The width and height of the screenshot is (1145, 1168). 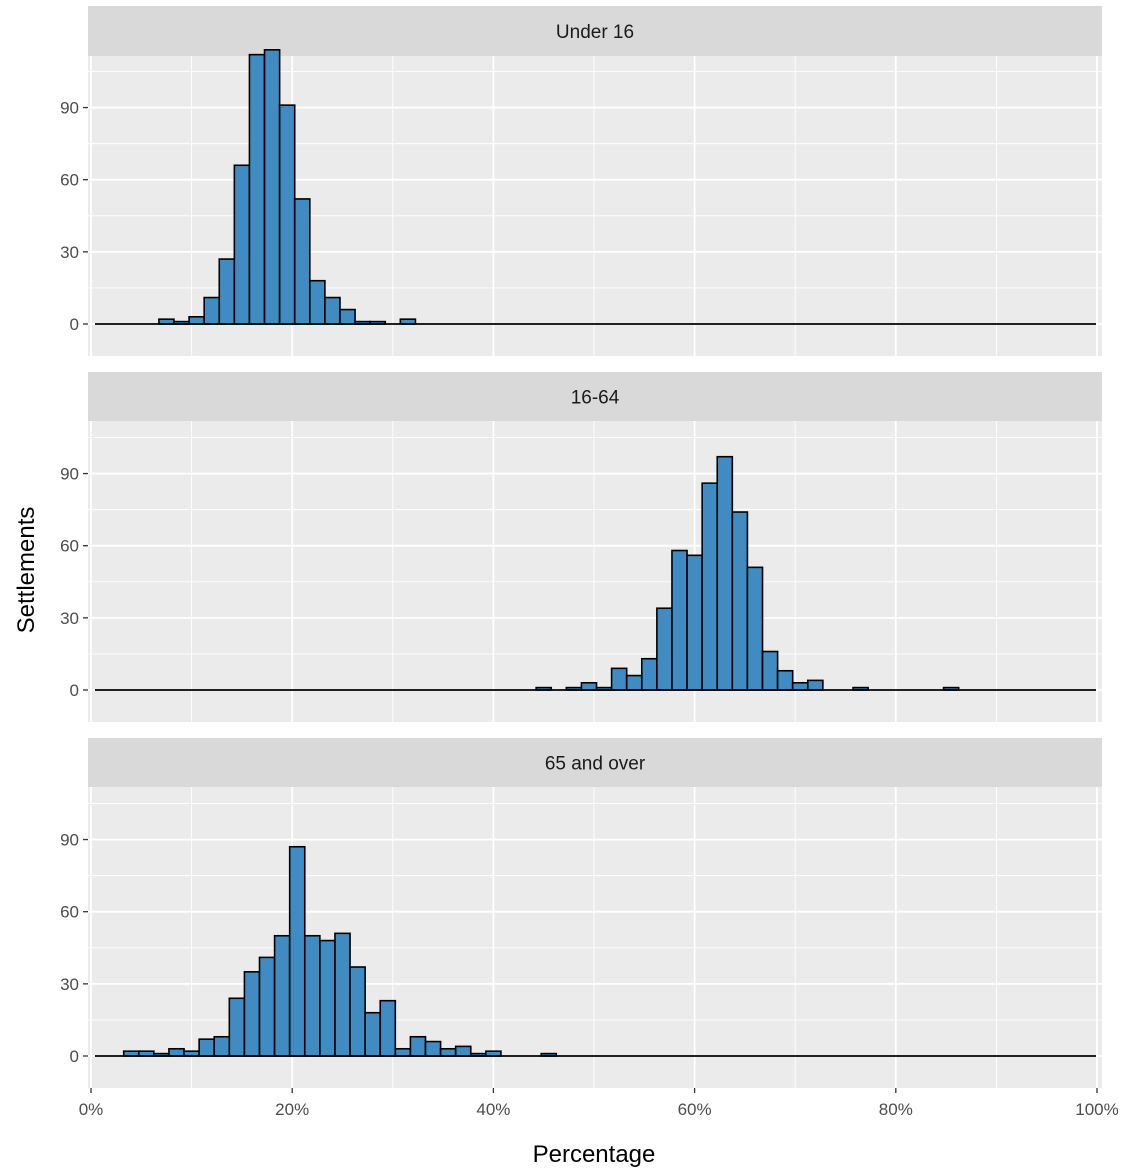 What do you see at coordinates (599, 1103) in the screenshot?
I see `axes-layer: 0% 20% 40% 60% 80% 100%` at bounding box center [599, 1103].